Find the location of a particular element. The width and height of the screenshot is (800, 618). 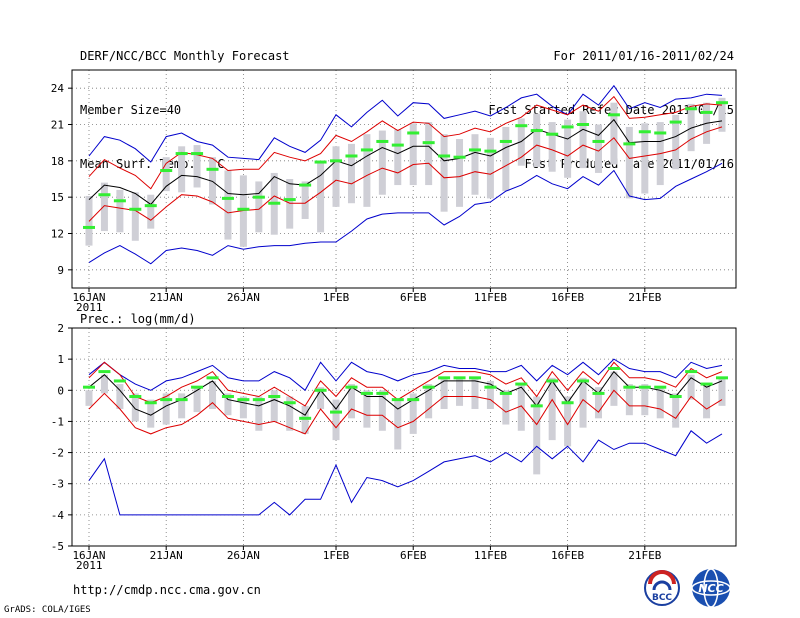

ensemble-max-line is located at coordinates (405, 123).